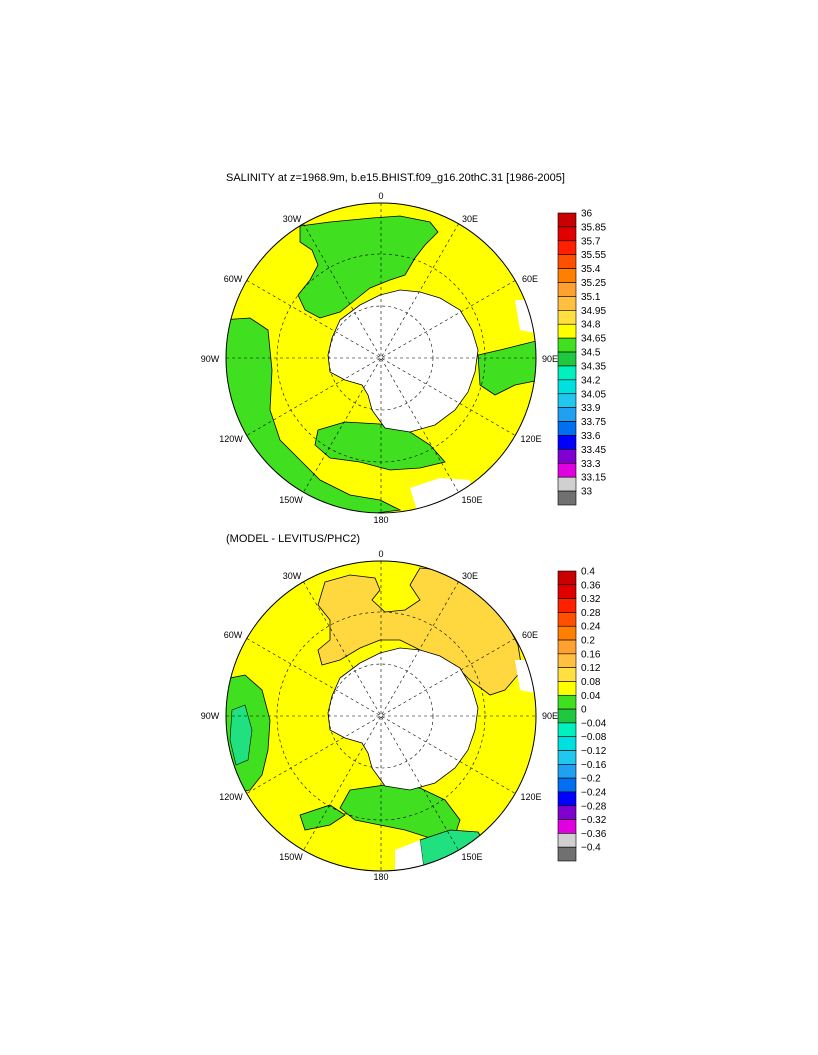 Image resolution: width=818 pixels, height=1055 pixels. Describe the element at coordinates (233, 635) in the screenshot. I see `map2-lon-60w: 60W` at that location.